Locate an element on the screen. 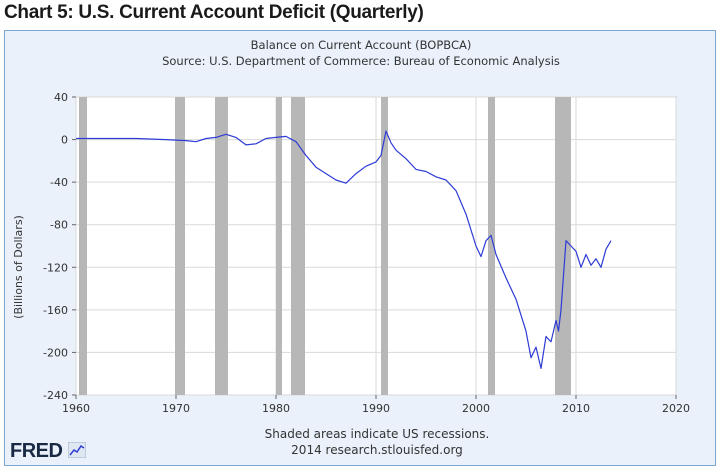 This screenshot has height=471, width=720. x-tick-label: 1960 is located at coordinates (76, 408).